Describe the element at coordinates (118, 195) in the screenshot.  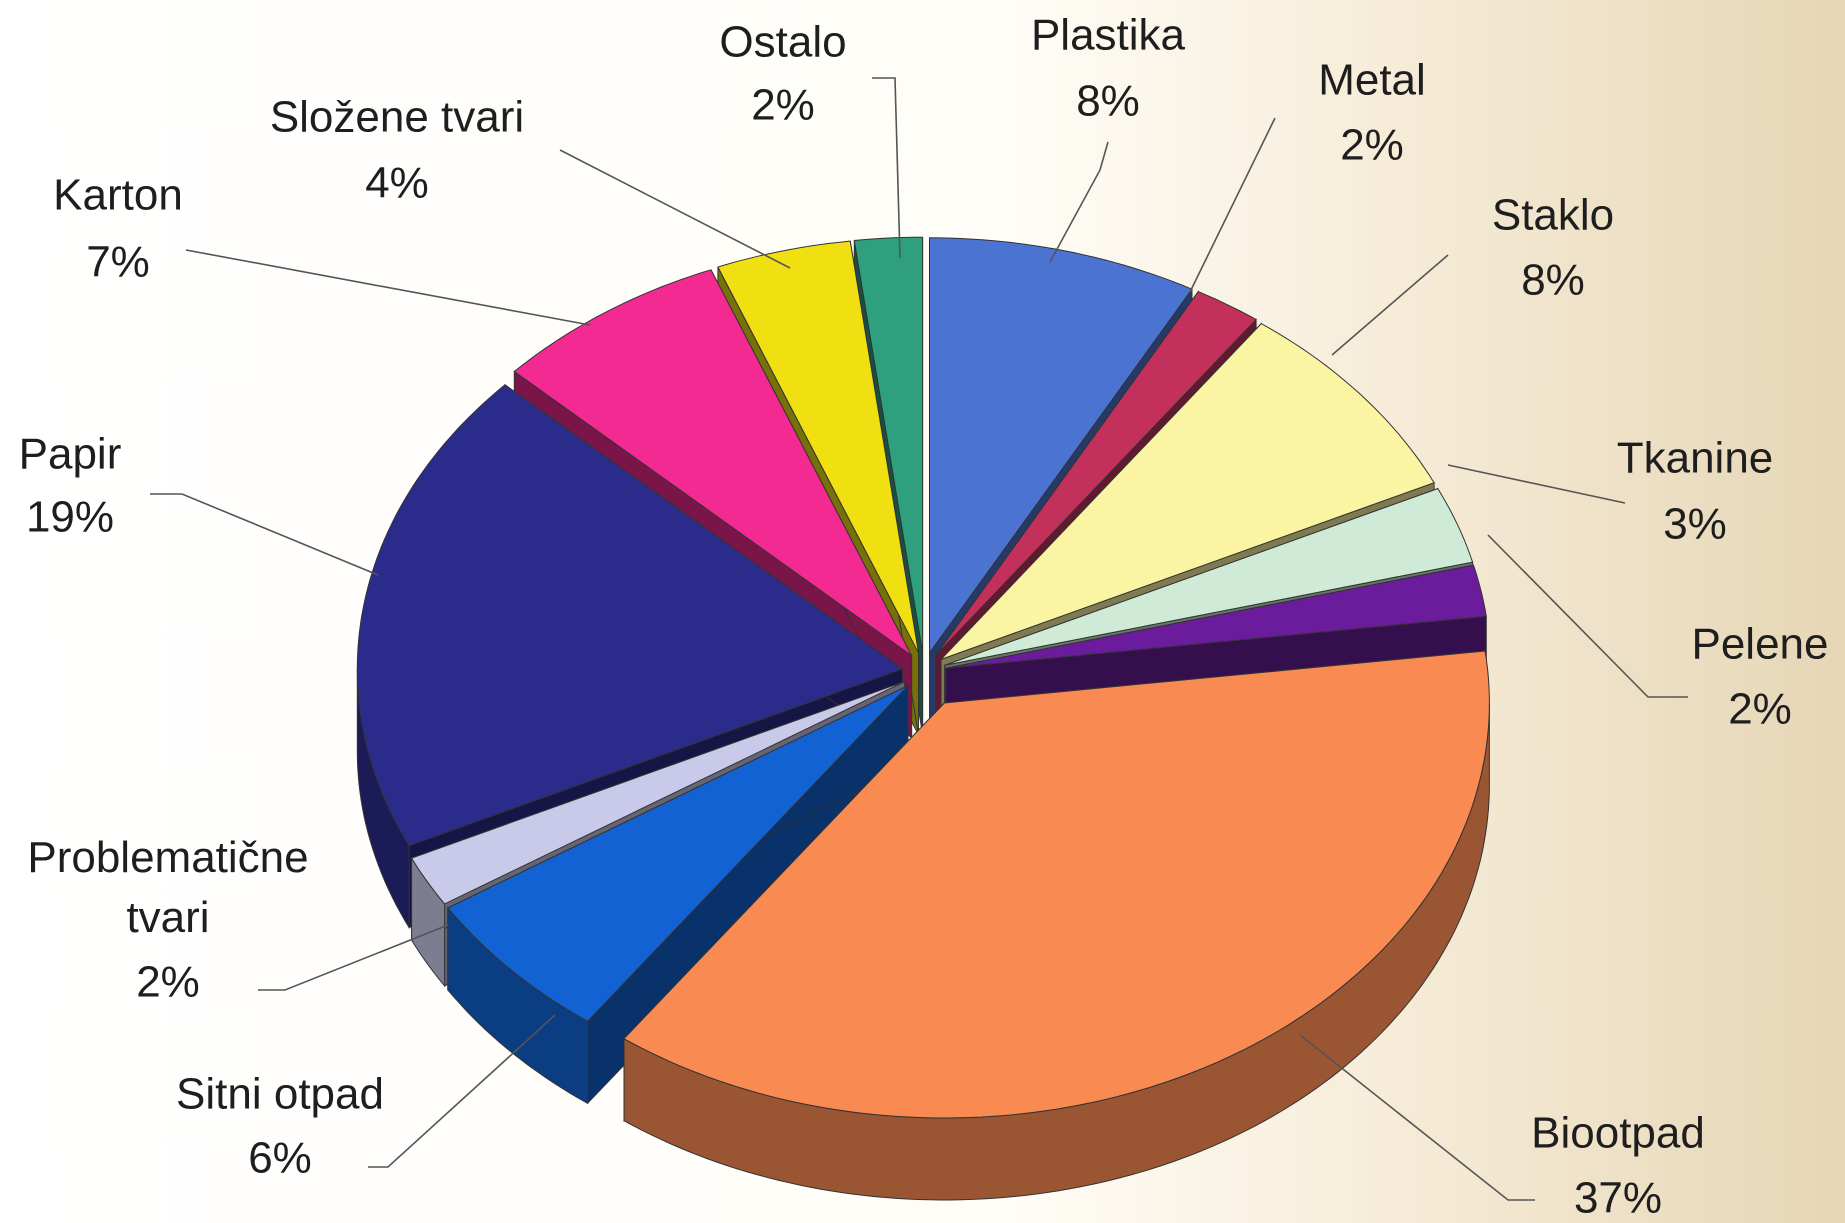
I see `category-label: Karton` at that location.